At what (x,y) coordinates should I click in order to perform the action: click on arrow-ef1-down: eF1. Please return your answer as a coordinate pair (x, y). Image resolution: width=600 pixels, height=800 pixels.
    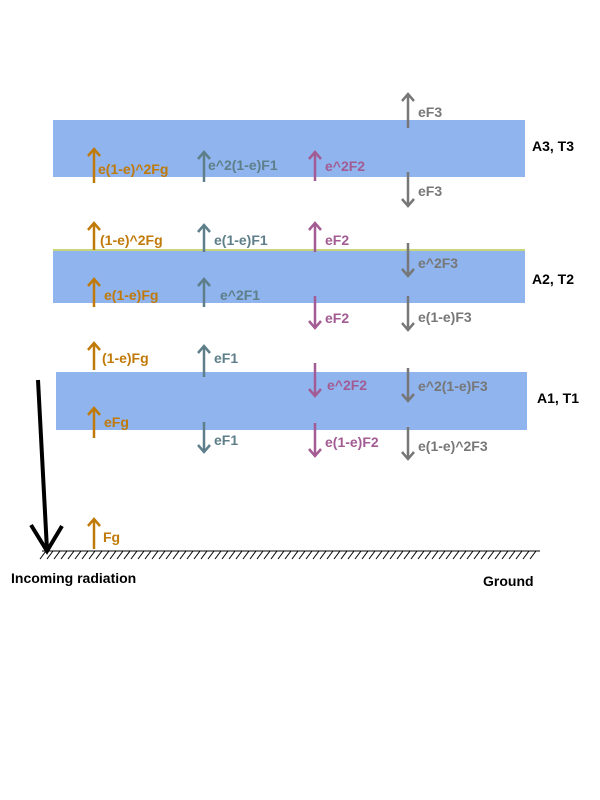
    Looking at the image, I should click on (217, 438).